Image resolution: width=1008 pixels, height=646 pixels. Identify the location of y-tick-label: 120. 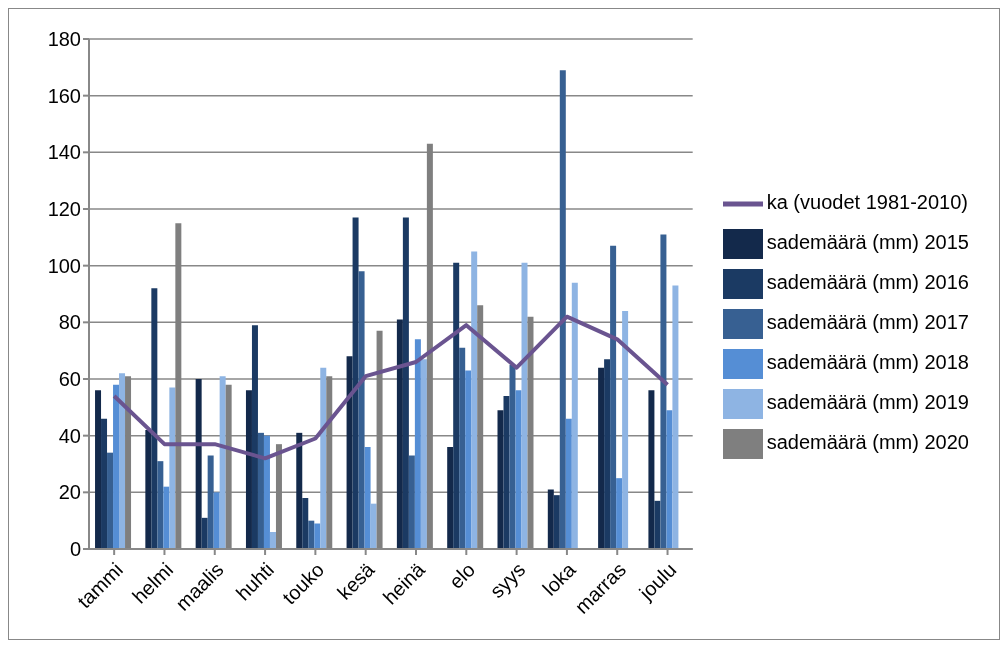
(64, 209).